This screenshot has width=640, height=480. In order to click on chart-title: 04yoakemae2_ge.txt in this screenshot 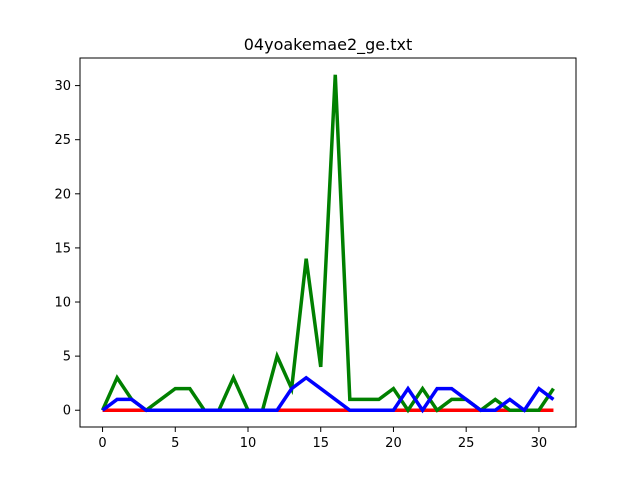, I will do `click(328, 45)`.